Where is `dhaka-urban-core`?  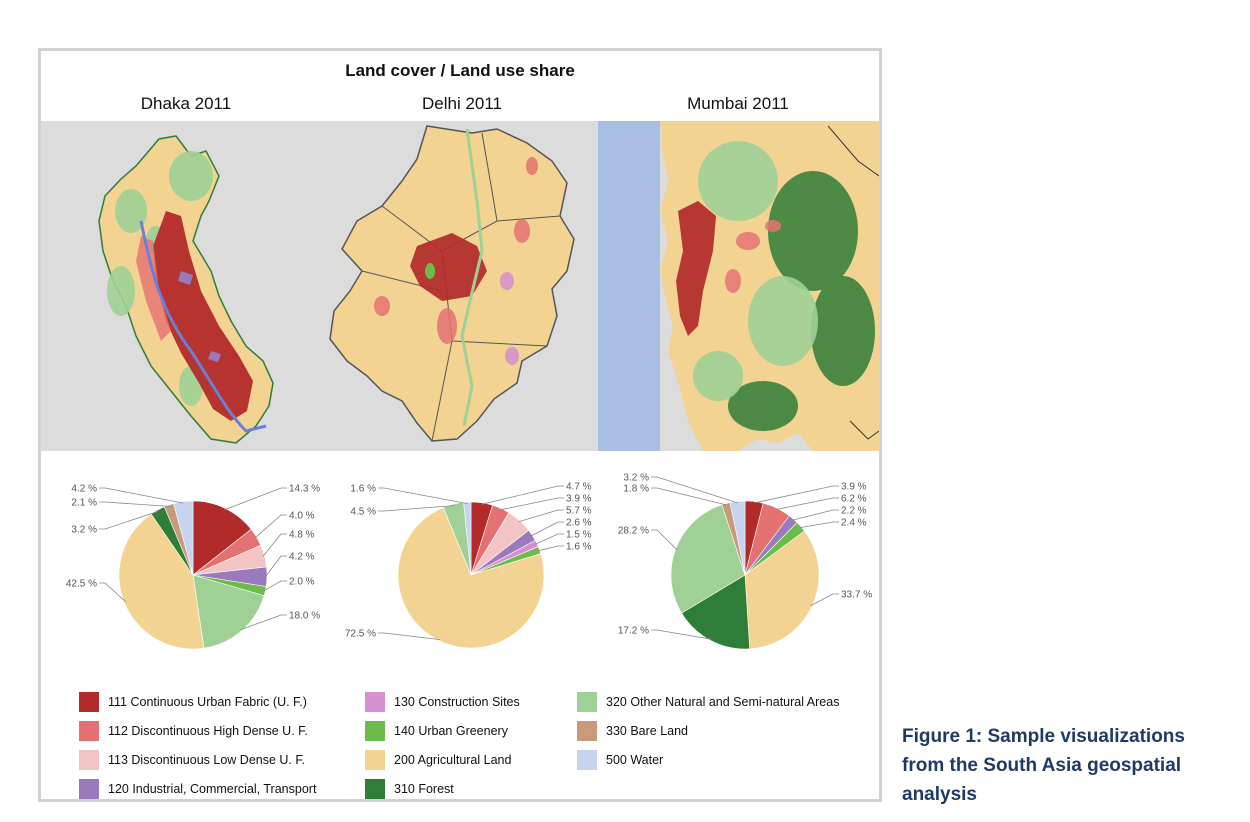 dhaka-urban-core is located at coordinates (203, 316).